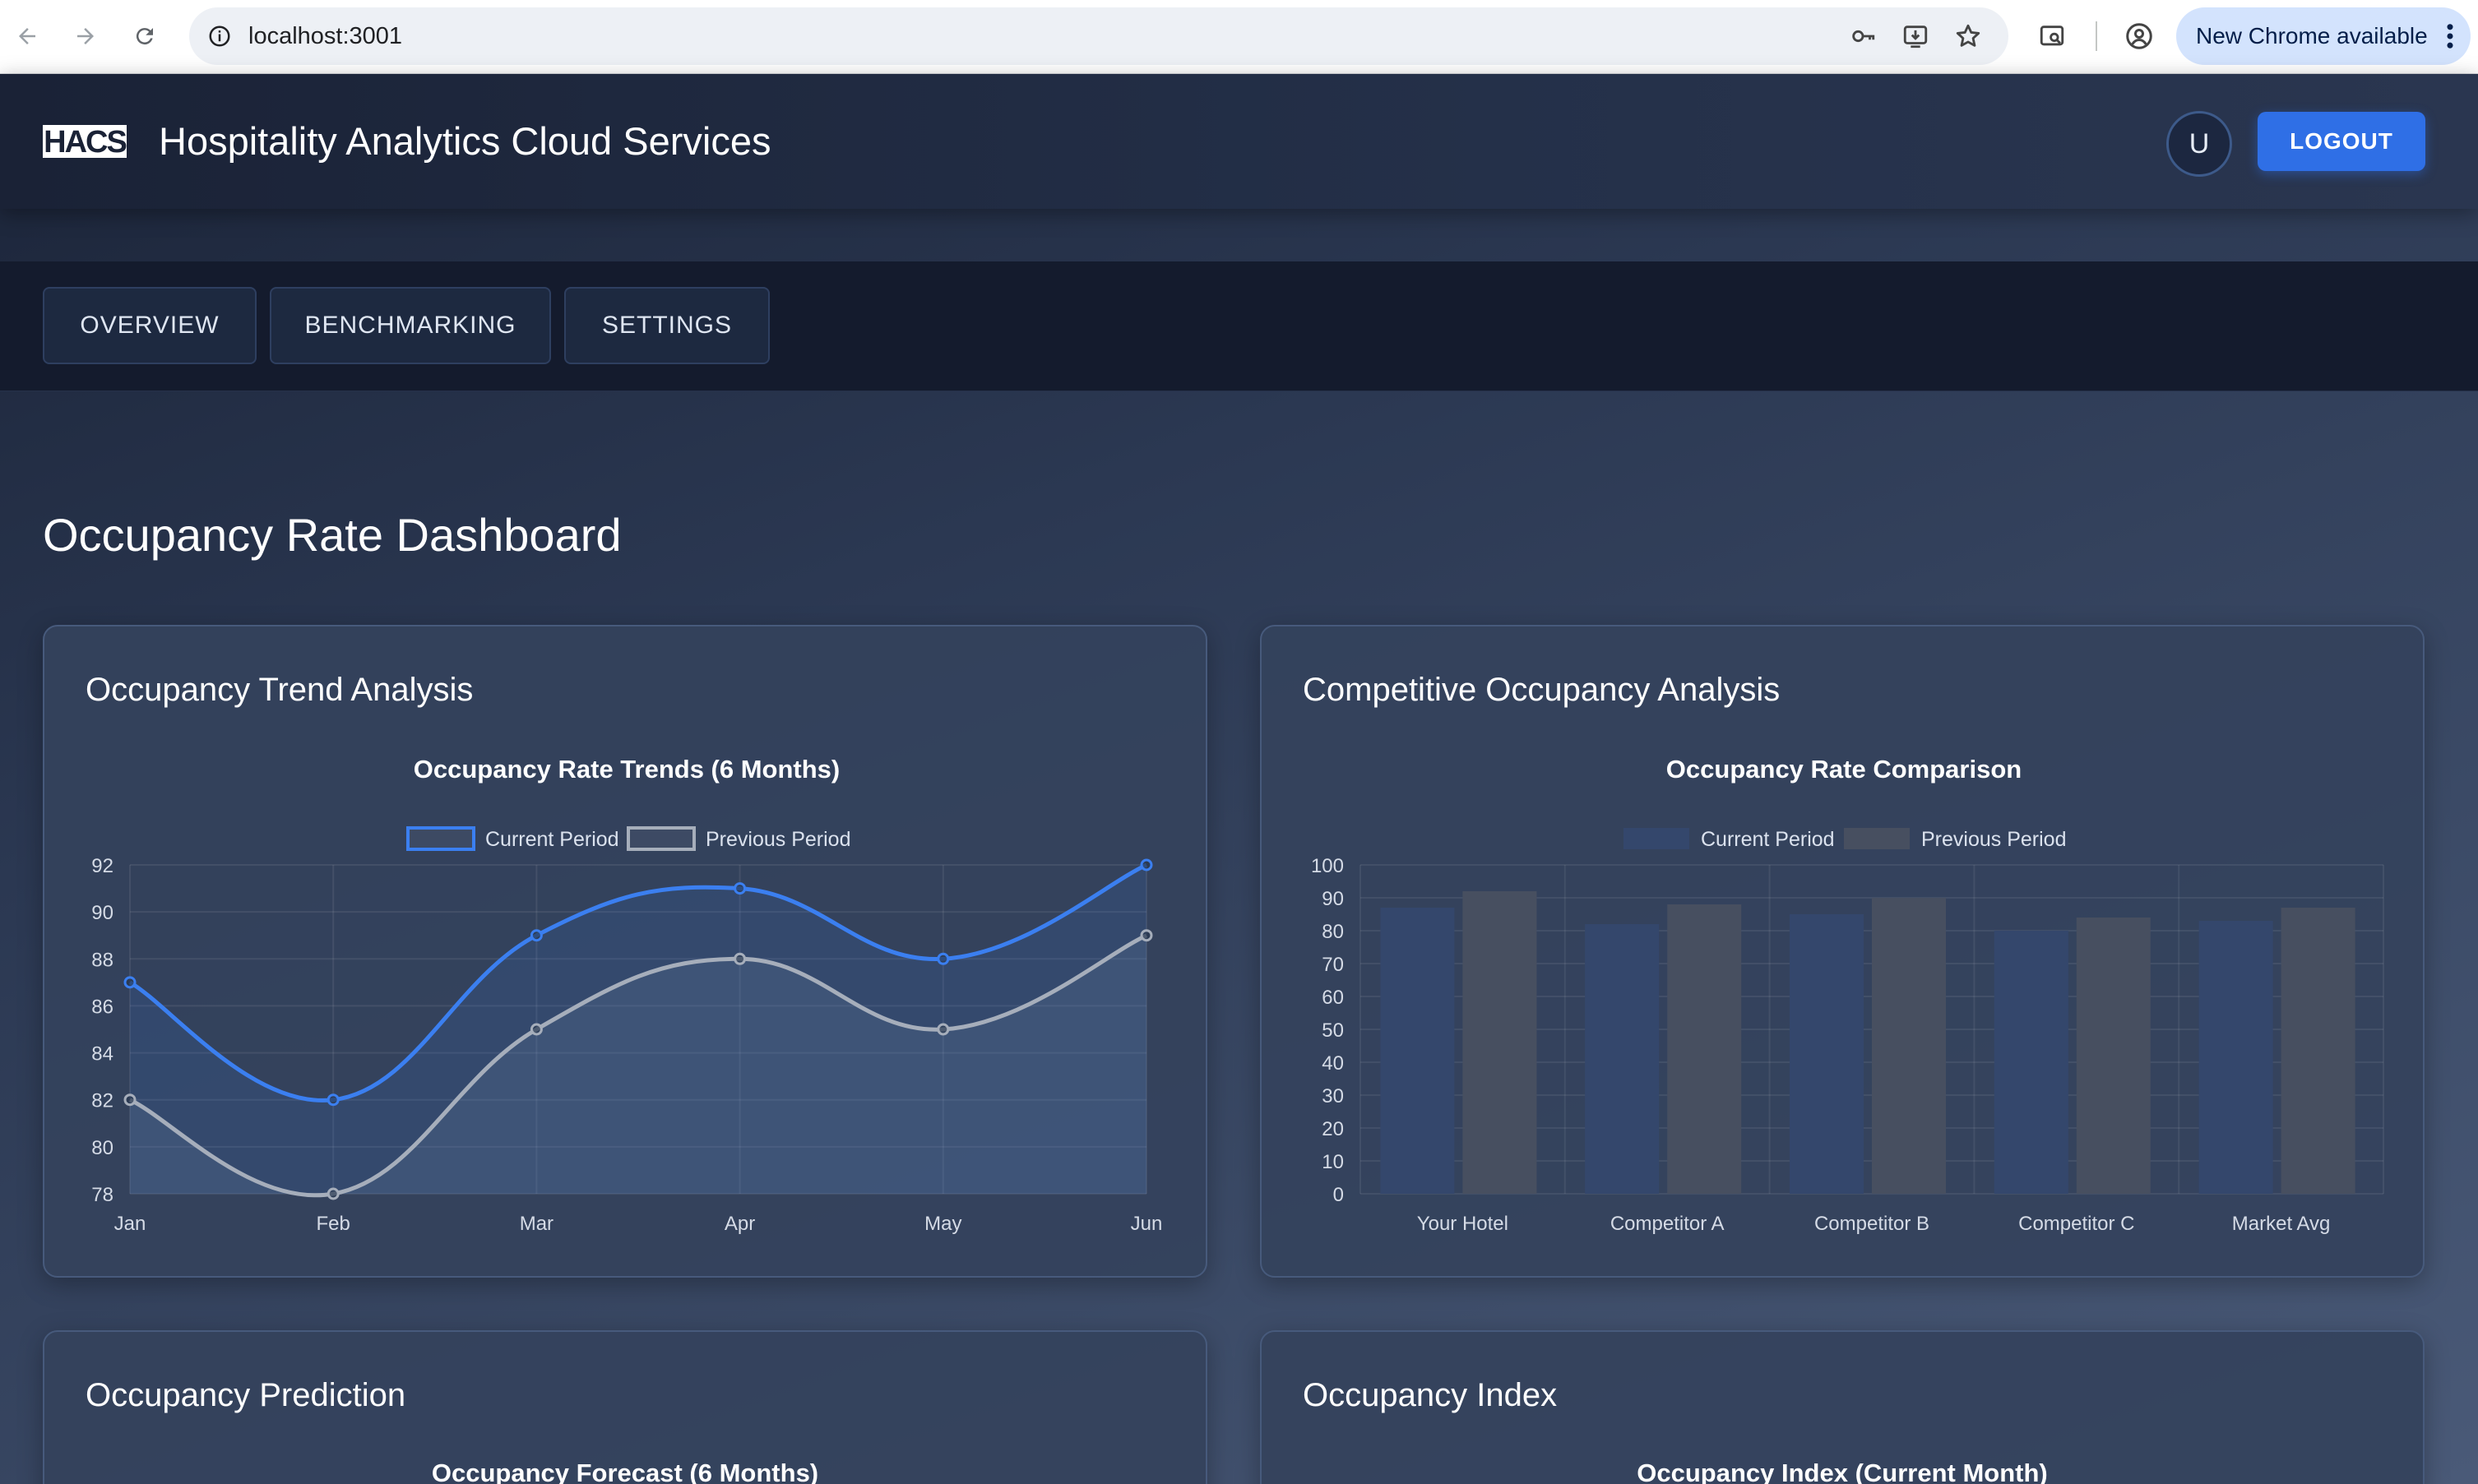  I want to click on tab-search-icon, so click(2052, 36).